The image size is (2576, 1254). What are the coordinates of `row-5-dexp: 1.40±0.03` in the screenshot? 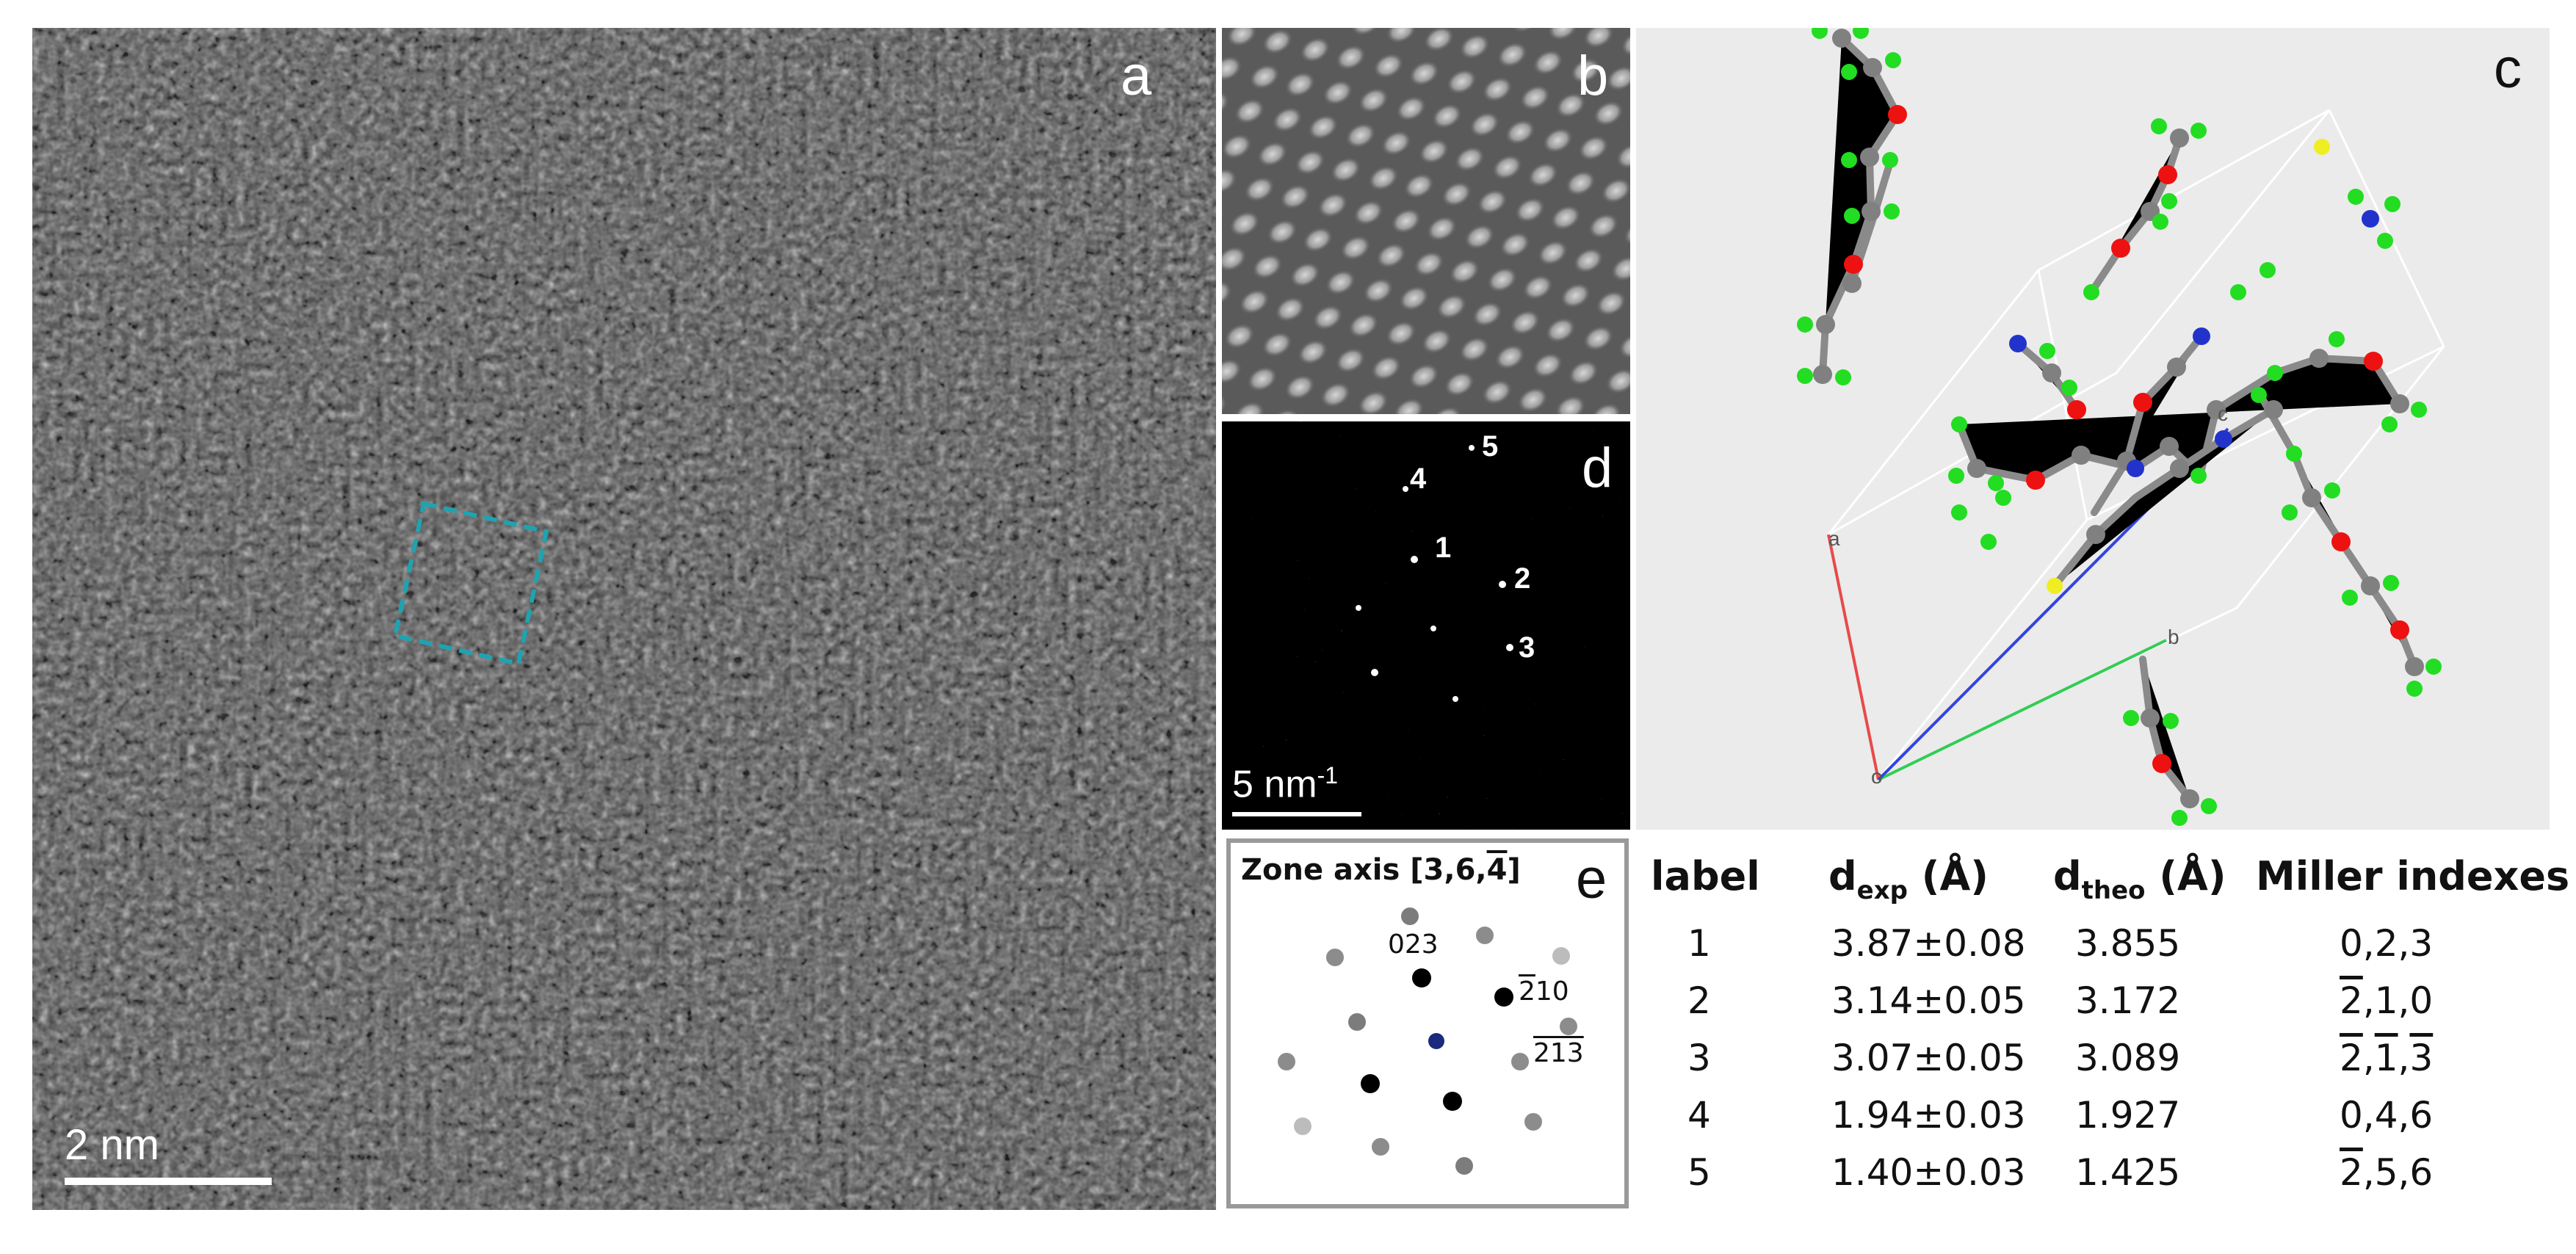 It's located at (1928, 1173).